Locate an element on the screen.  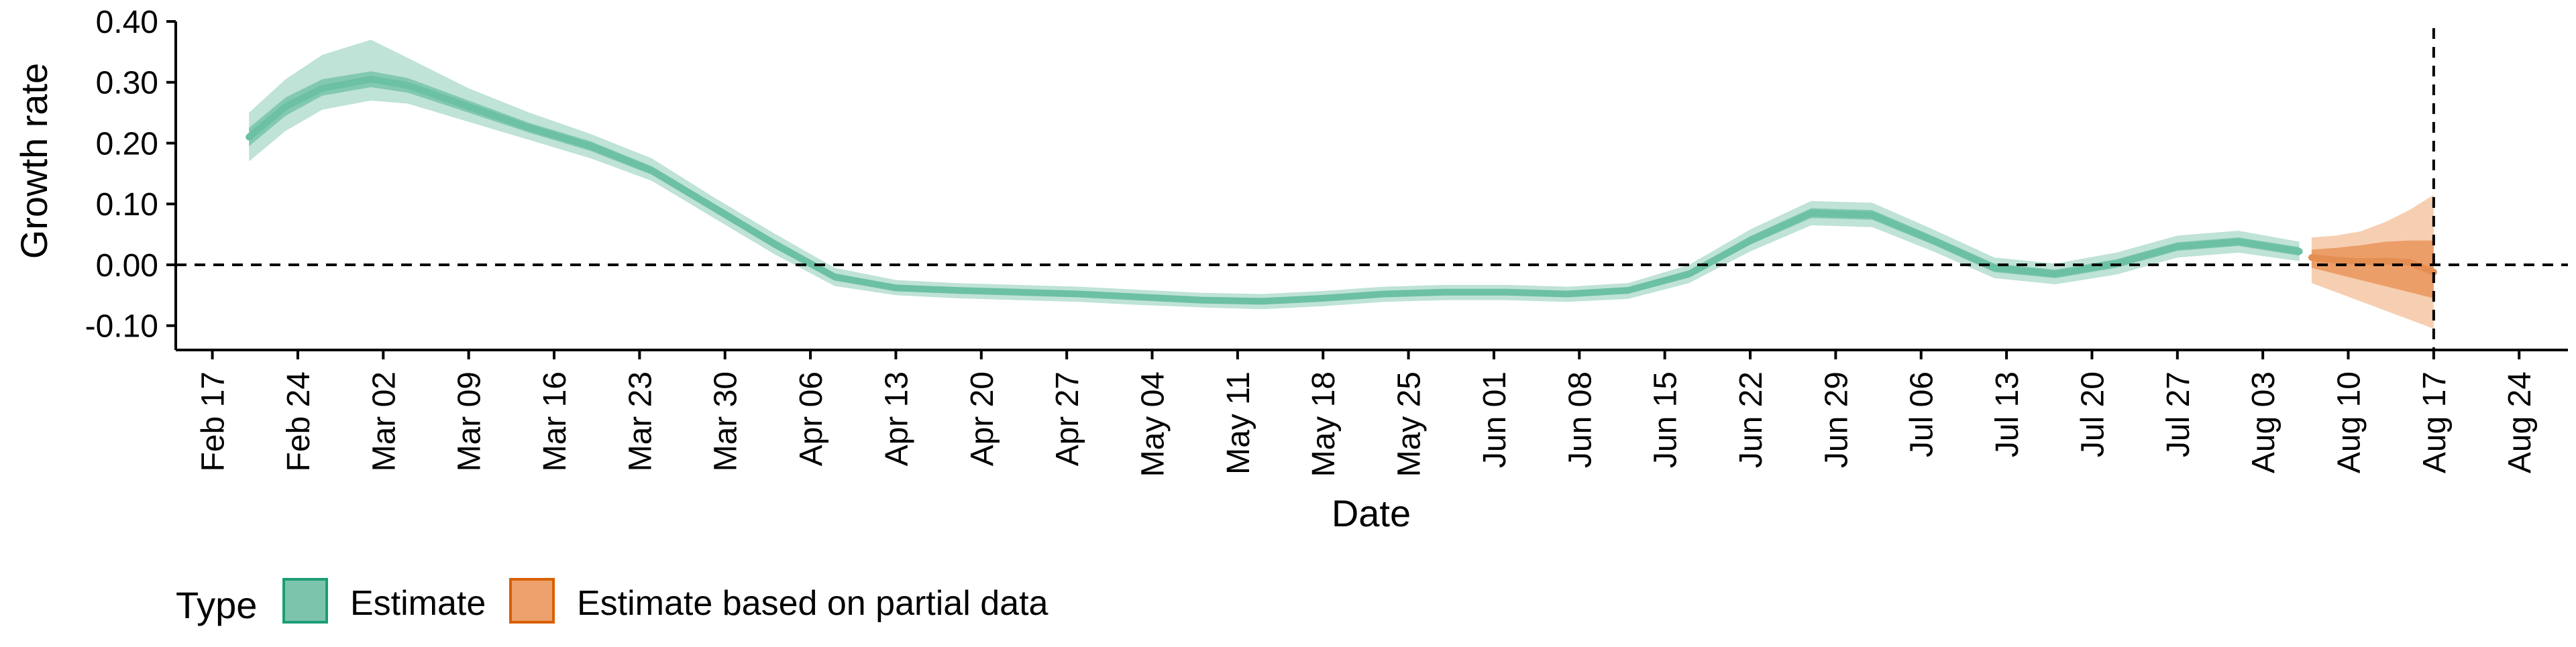
legend-key-partial is located at coordinates (532, 601).